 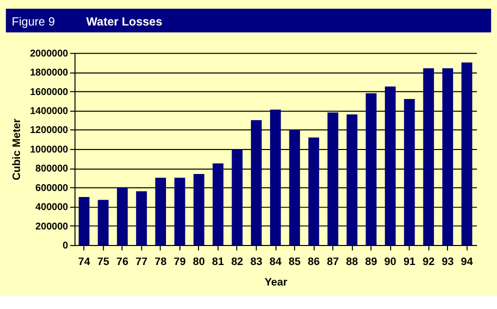 I want to click on x-tick-label: 89, so click(x=371, y=262).